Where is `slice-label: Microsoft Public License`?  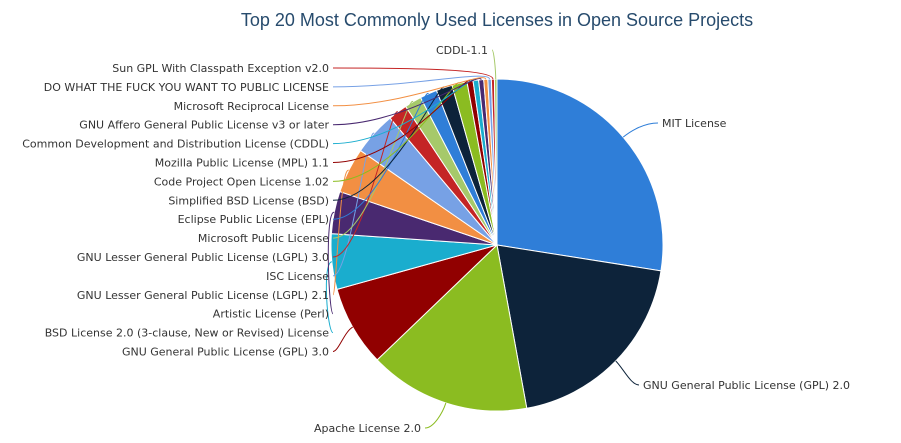
slice-label: Microsoft Public License is located at coordinates (263, 238).